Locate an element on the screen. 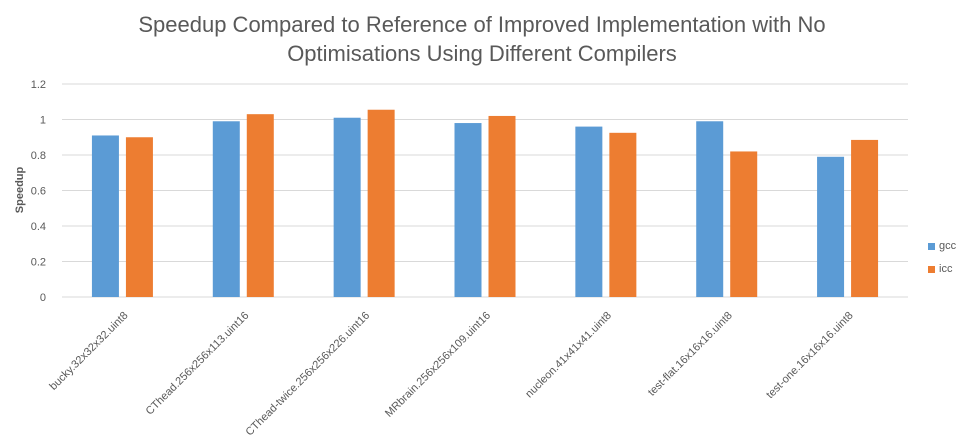 This screenshot has height=440, width=964. y-tick-label: 0 is located at coordinates (43, 298).